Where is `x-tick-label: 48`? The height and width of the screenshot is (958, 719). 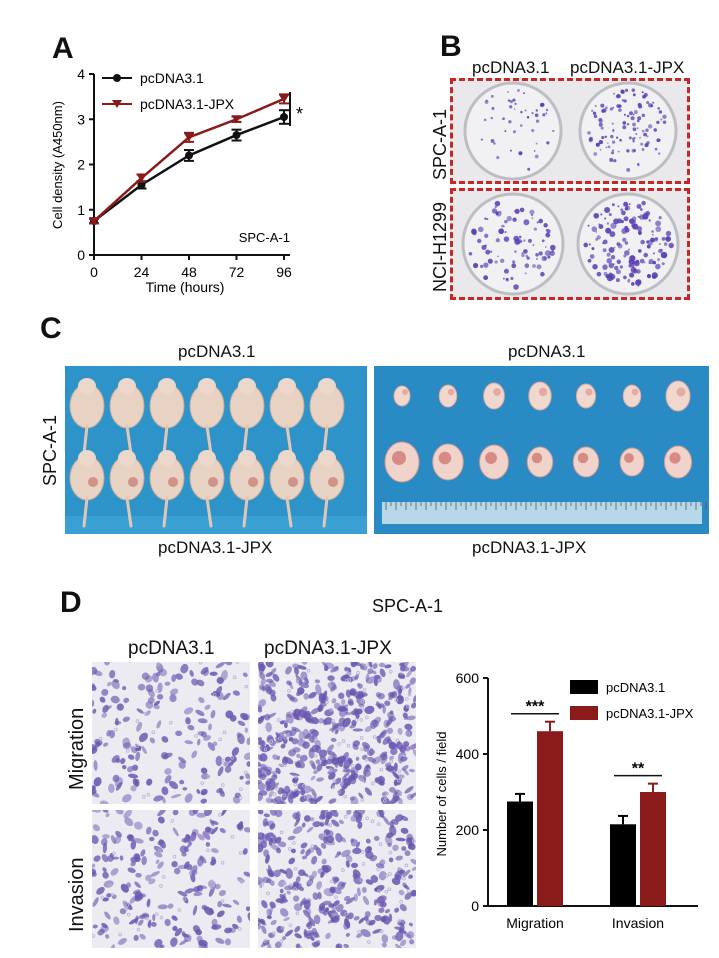
x-tick-label: 48 is located at coordinates (189, 272).